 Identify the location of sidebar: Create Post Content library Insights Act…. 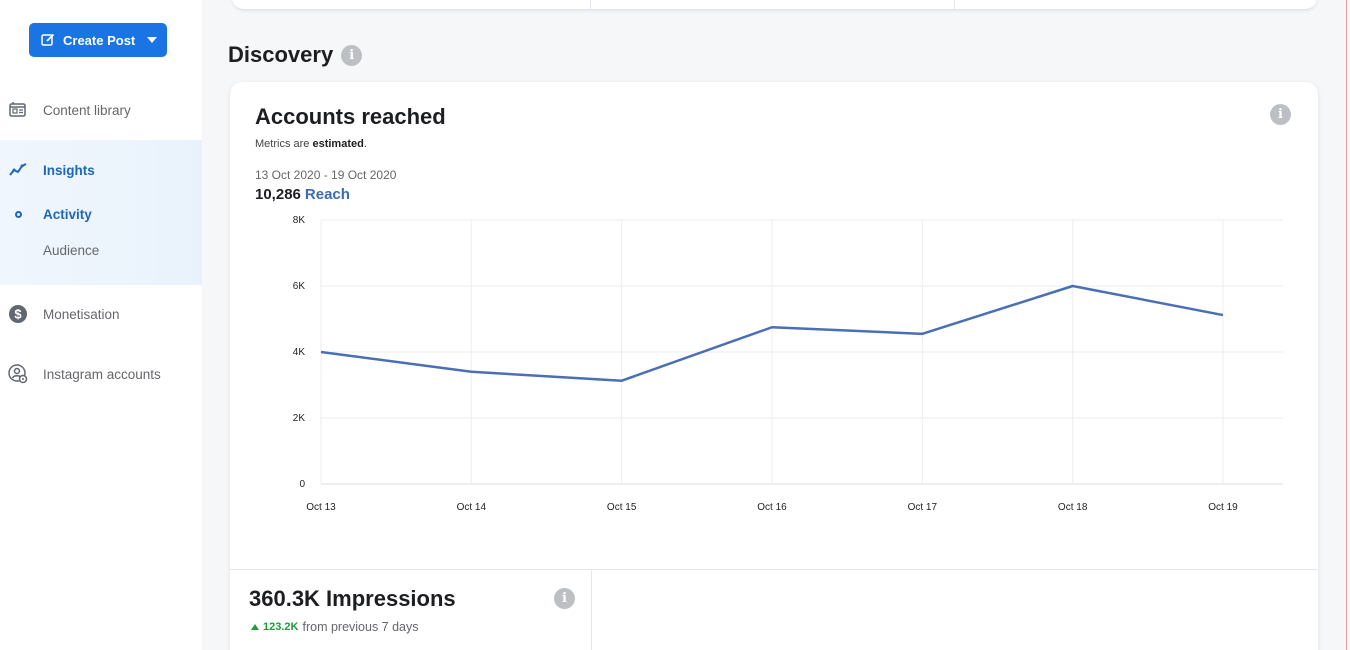
(101, 325).